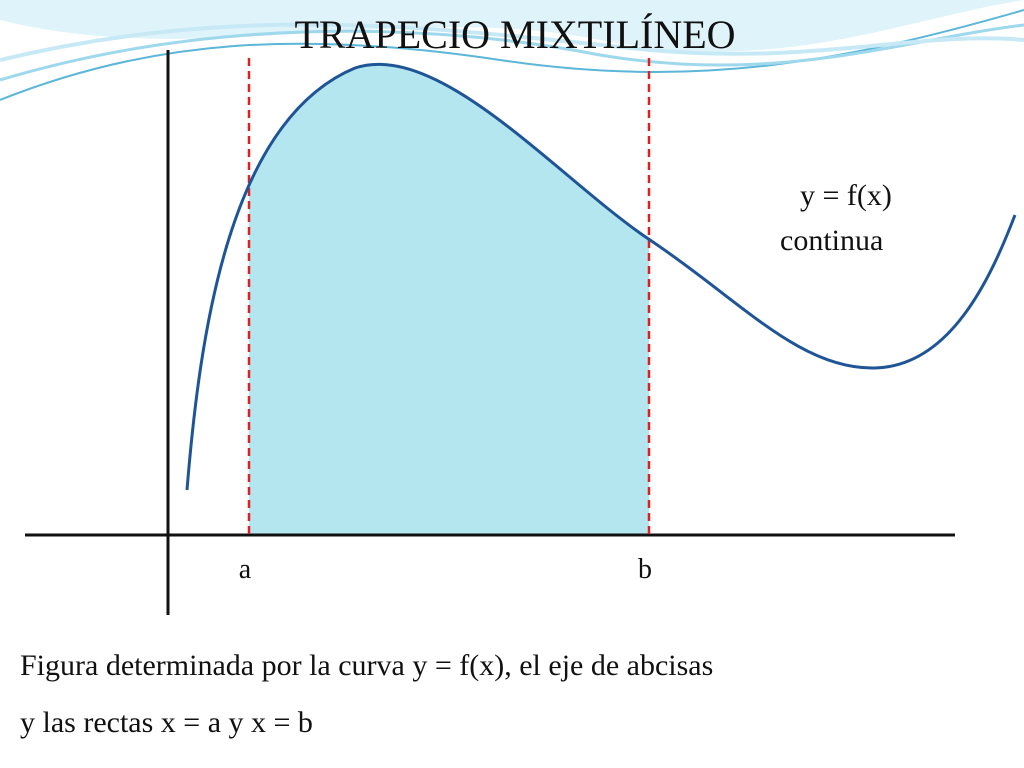 The image size is (1024, 768). What do you see at coordinates (645, 569) in the screenshot?
I see `label-b: b` at bounding box center [645, 569].